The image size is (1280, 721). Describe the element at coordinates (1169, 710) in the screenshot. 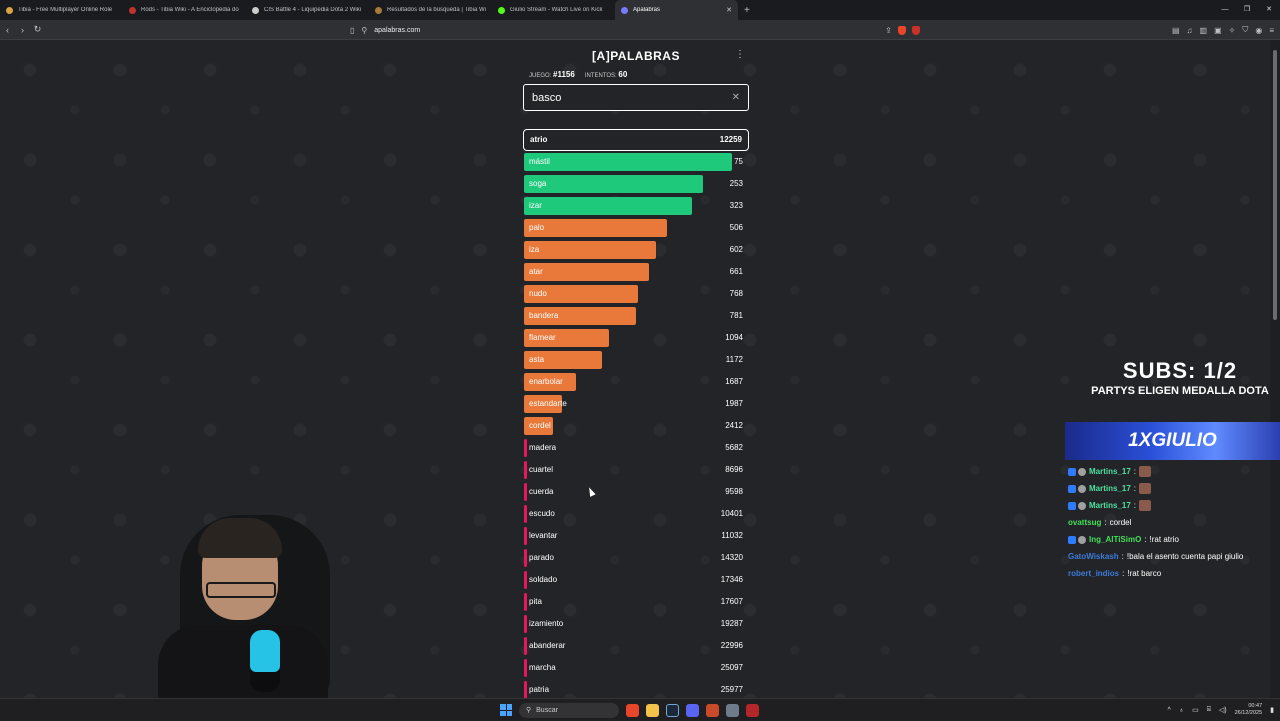

I see `chevron-up-icon: ^` at that location.